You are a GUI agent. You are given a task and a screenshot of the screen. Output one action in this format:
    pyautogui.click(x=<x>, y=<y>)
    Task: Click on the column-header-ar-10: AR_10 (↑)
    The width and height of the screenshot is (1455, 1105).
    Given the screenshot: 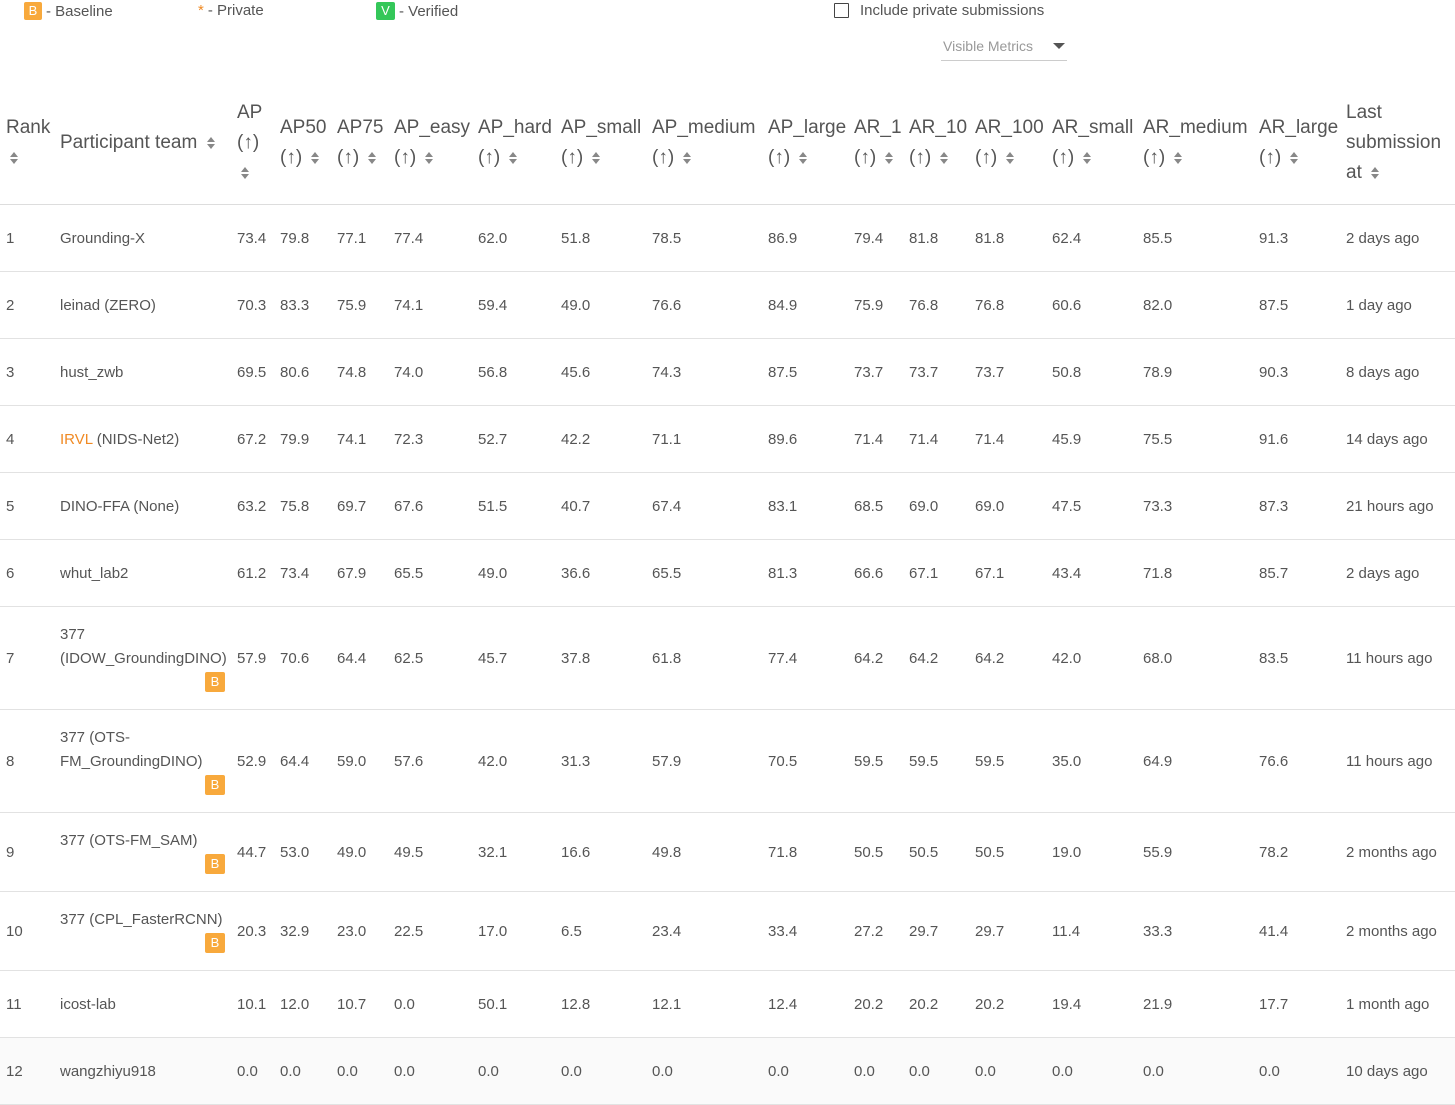 What is the action you would take?
    pyautogui.click(x=936, y=150)
    